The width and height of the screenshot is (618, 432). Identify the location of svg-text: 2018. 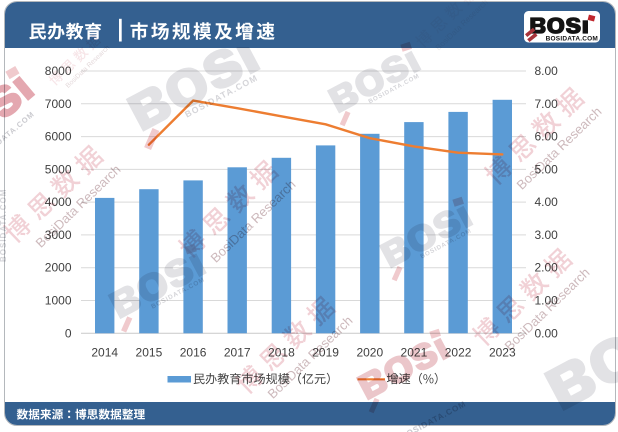
(281, 353).